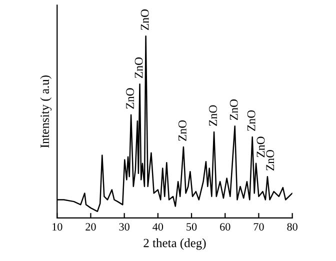 The width and height of the screenshot is (336, 261). I want to click on x-tick-label: 30, so click(124, 227).